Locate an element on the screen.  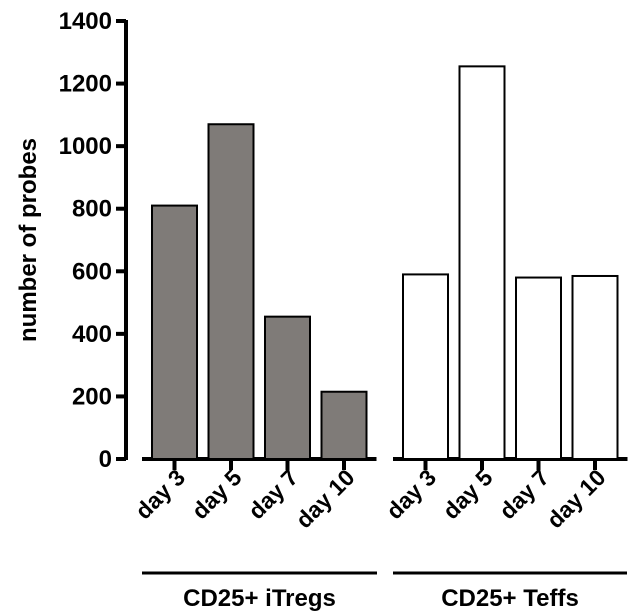
y-tick-label: 0 is located at coordinates (105, 459).